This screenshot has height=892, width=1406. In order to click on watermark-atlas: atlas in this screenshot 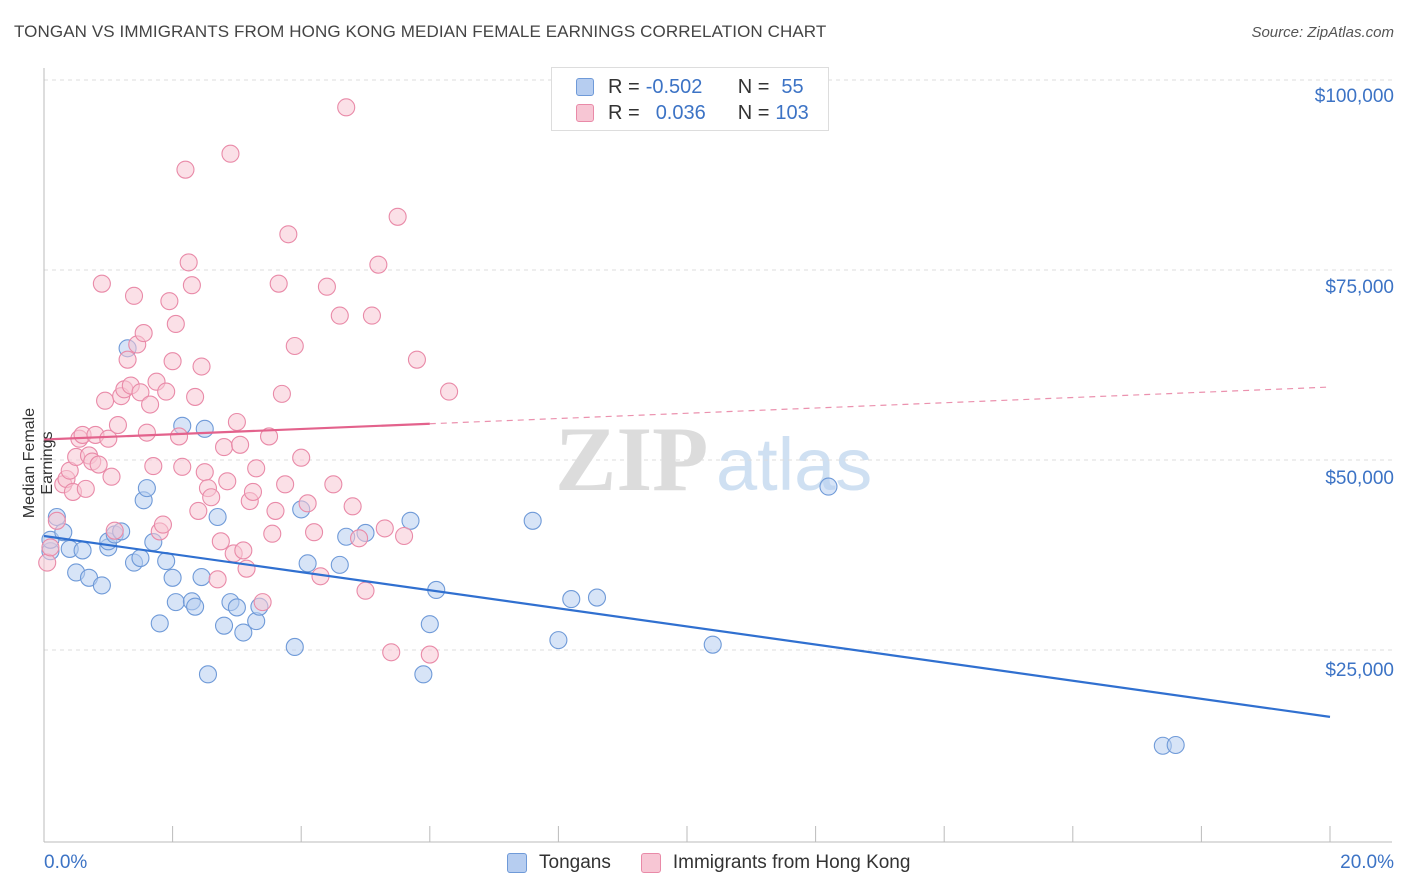, I will do `click(794, 464)`.